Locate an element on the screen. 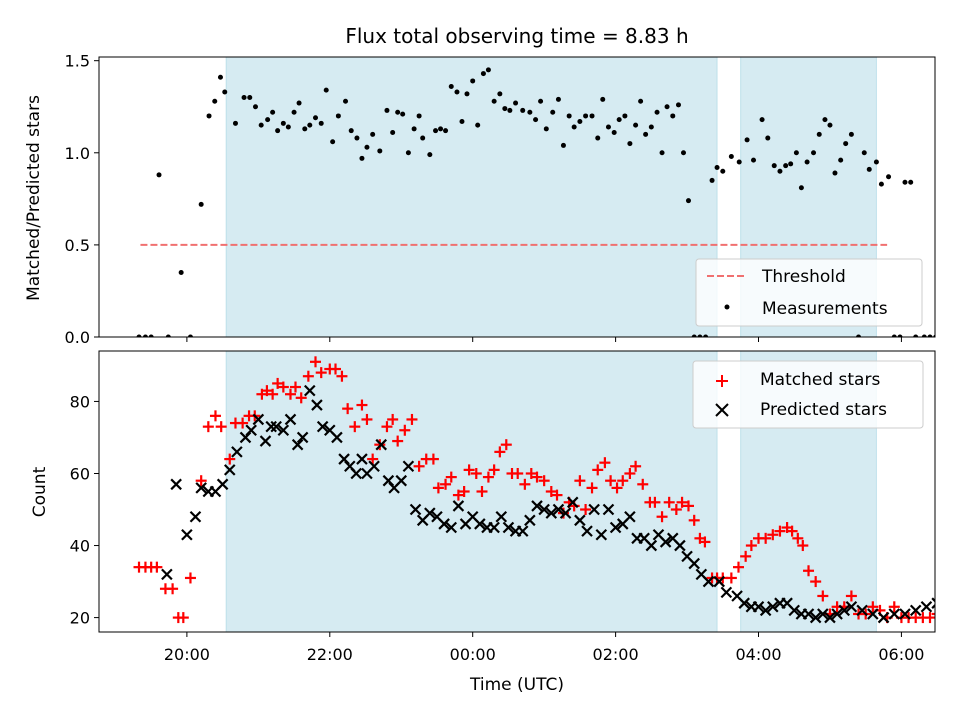 This screenshot has height=720, width=960. legend-counts: Matched stars Predicted stars is located at coordinates (808, 394).